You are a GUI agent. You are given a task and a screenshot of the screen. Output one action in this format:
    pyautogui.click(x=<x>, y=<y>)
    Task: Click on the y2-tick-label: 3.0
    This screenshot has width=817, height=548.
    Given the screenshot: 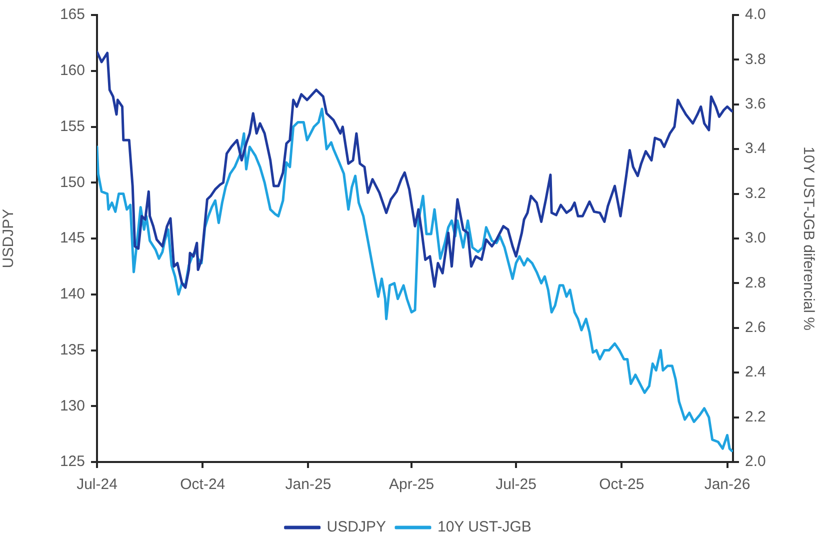 What is the action you would take?
    pyautogui.click(x=755, y=238)
    